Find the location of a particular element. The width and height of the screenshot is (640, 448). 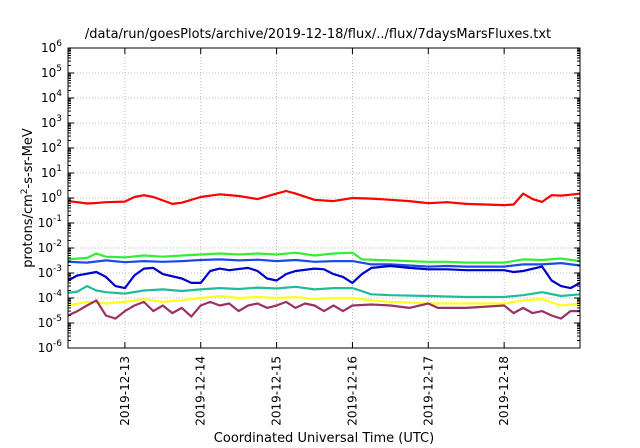

y-tick-label: 10⁻¹ is located at coordinates (50, 222).